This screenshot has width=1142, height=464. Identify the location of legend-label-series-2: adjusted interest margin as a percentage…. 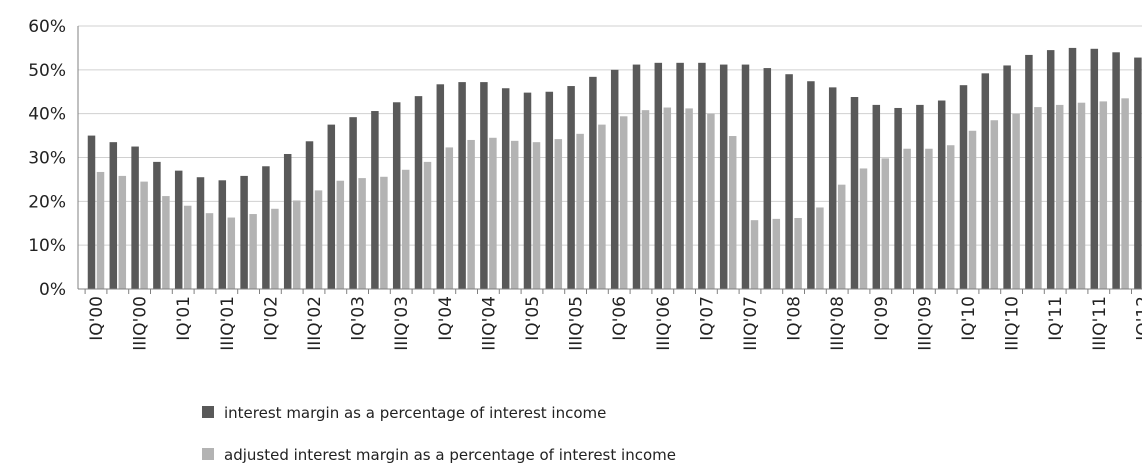
(450, 455).